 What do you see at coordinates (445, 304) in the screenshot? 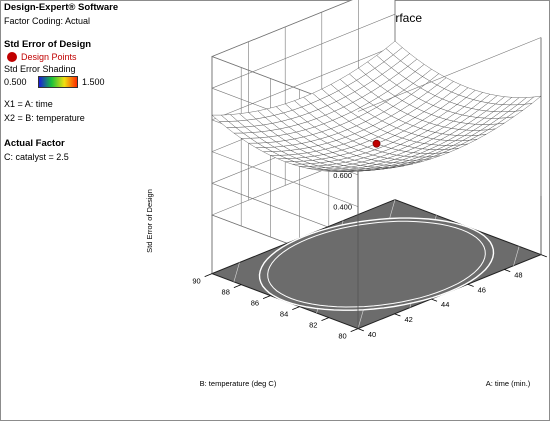
I see `x-tick-label: 44` at bounding box center [445, 304].